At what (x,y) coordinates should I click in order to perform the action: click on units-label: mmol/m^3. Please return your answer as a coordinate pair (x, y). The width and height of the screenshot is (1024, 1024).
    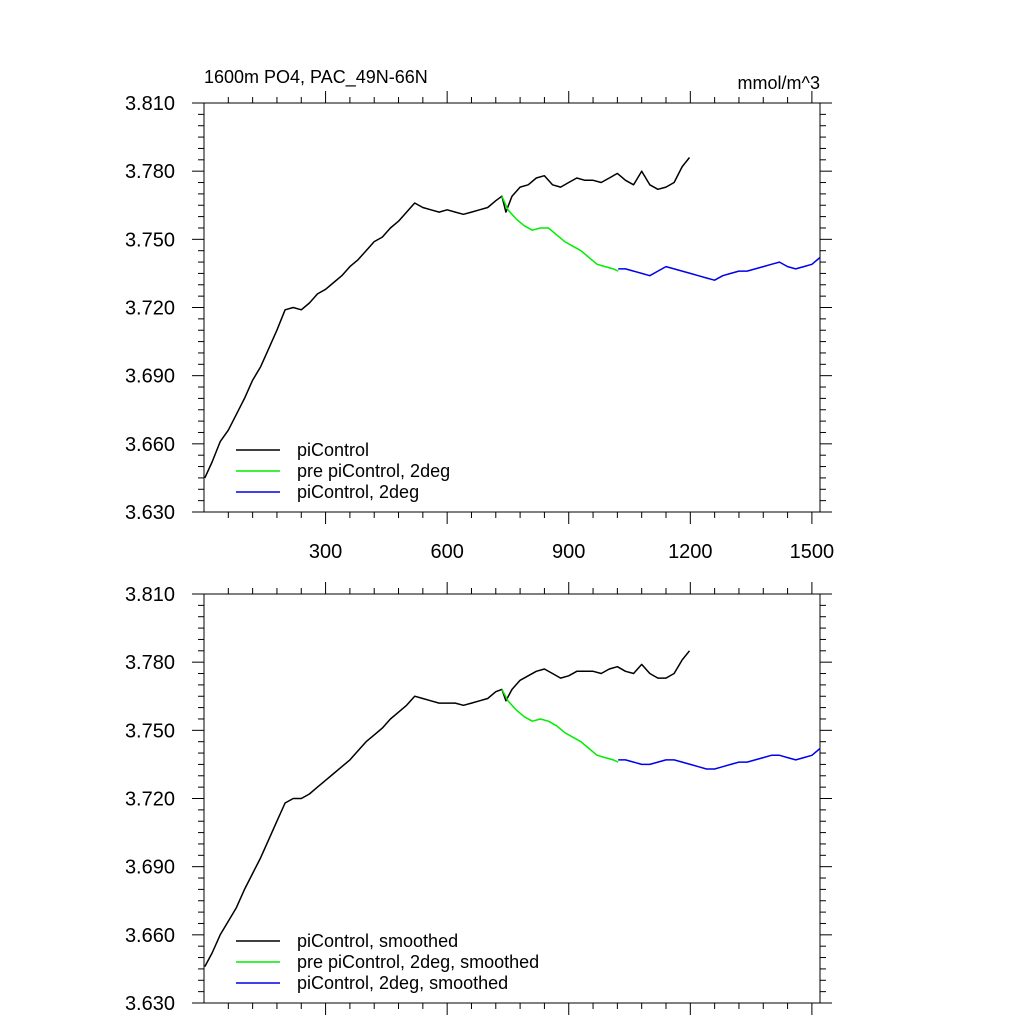
    Looking at the image, I should click on (779, 83).